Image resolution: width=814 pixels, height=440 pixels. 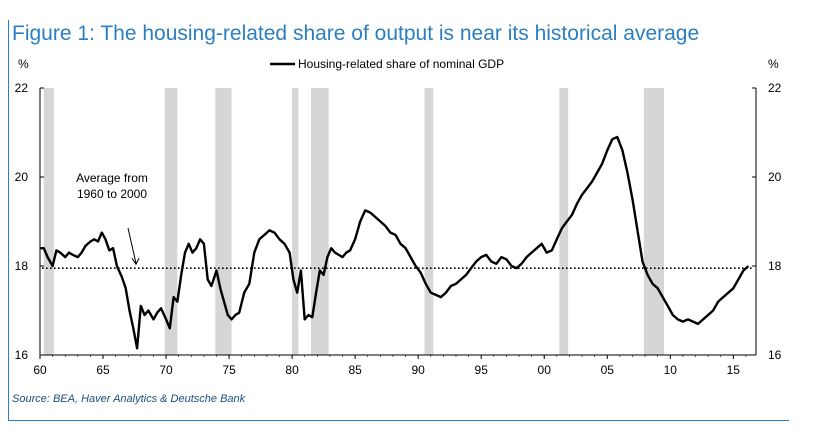 I want to click on x-tick-label: 00, so click(x=545, y=370).